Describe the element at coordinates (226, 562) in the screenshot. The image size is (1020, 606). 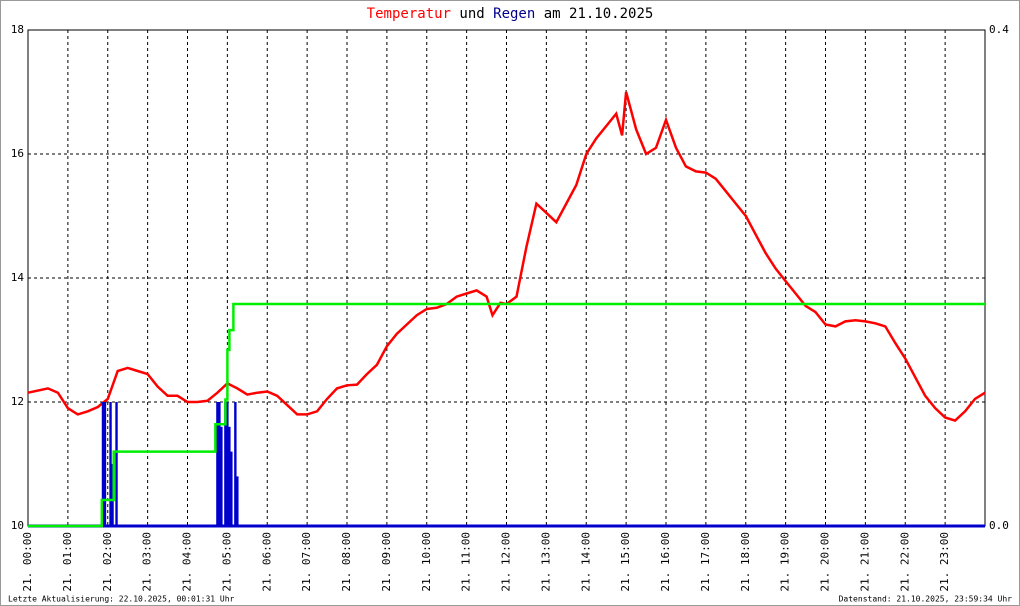
I see `x-tick-label: 21. 05:00` at that location.